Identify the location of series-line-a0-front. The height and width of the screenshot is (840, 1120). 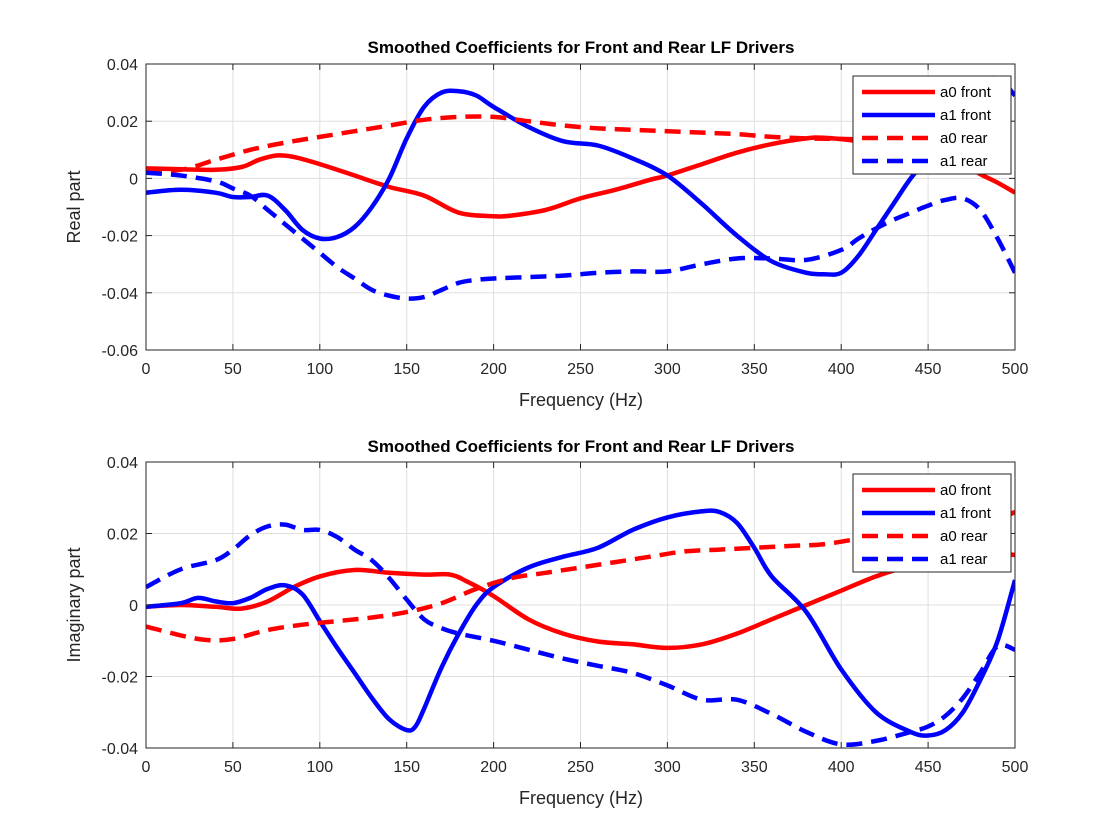
(580, 600).